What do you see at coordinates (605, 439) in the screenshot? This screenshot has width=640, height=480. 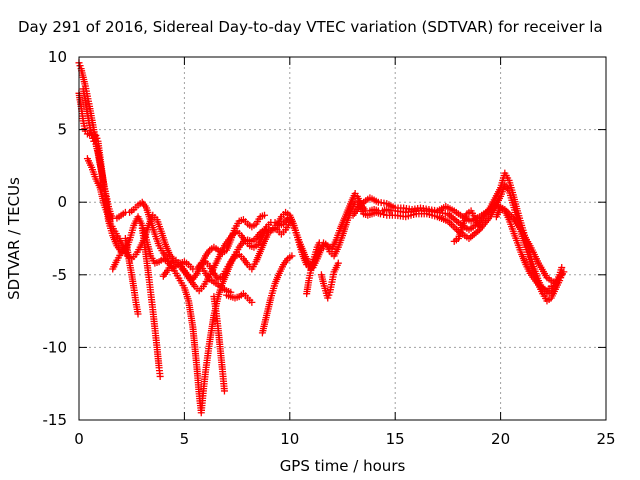 I see `x-tick-label: 25` at bounding box center [605, 439].